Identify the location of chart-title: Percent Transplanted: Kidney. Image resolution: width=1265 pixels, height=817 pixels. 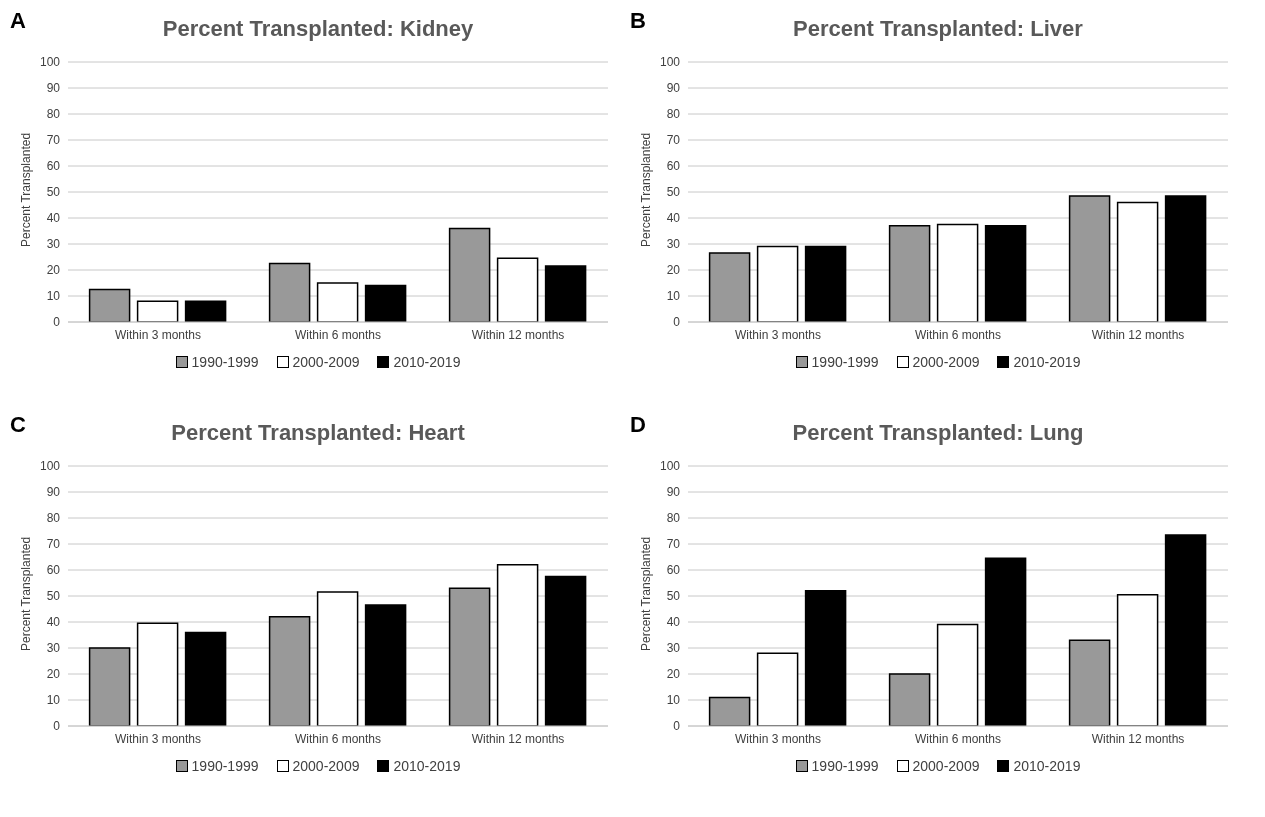
(318, 28).